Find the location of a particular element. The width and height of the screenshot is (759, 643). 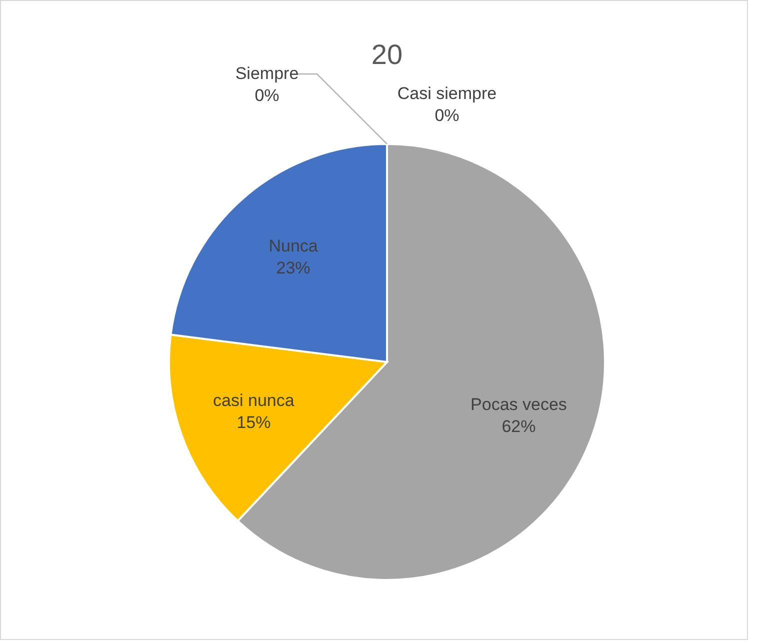

slice-label: casi nunca is located at coordinates (254, 400).